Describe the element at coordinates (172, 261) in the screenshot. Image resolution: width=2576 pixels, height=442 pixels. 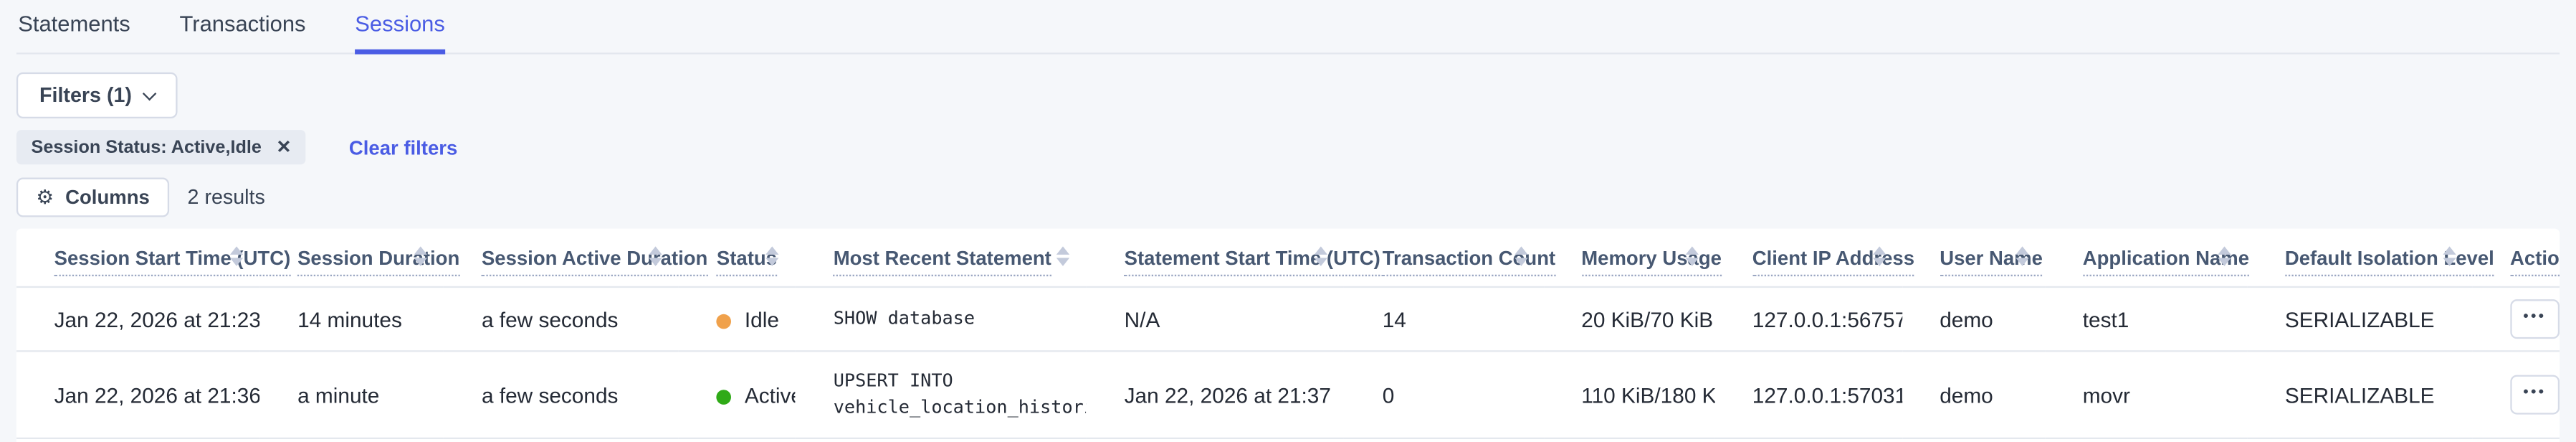
I see `column-header-label: Session Start Time (UTC)` at that location.